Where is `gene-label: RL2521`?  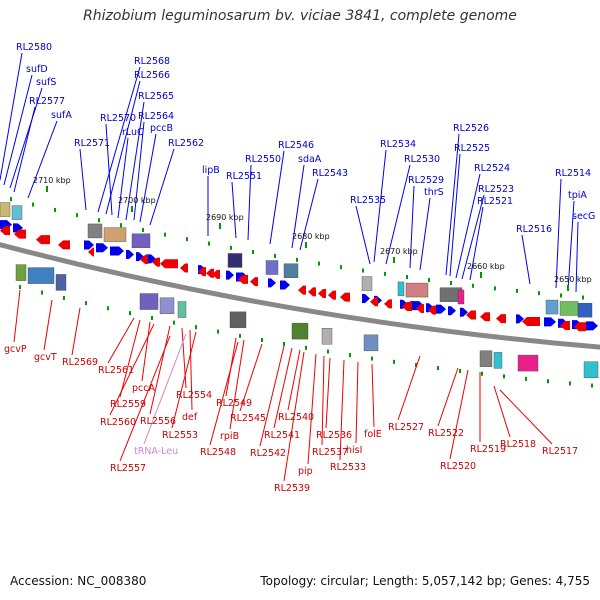 gene-label: RL2521 is located at coordinates (495, 201).